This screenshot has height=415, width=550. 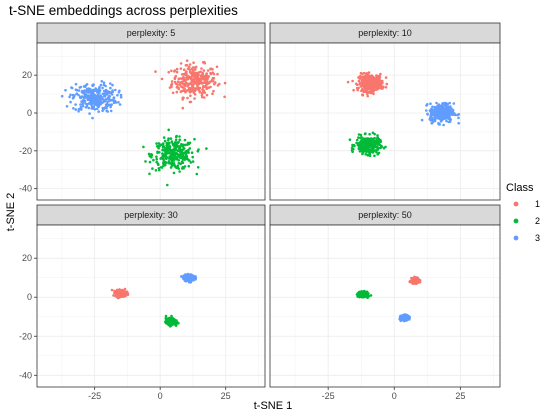 I want to click on points, so click(x=388, y=299).